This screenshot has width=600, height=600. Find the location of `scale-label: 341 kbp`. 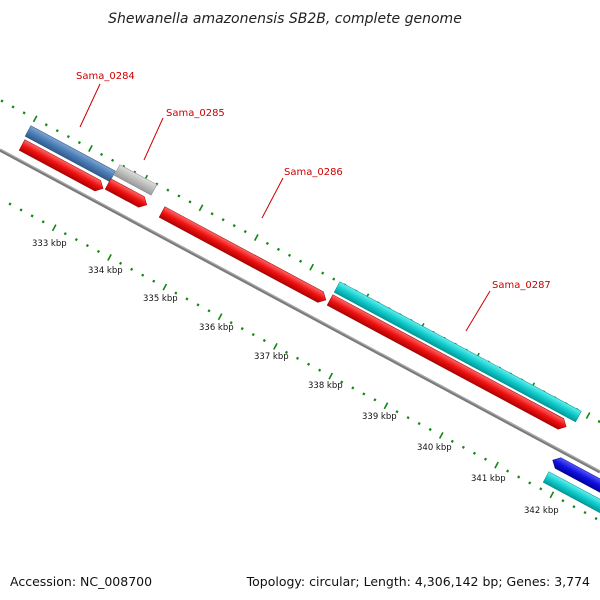

scale-label: 341 kbp is located at coordinates (488, 479).